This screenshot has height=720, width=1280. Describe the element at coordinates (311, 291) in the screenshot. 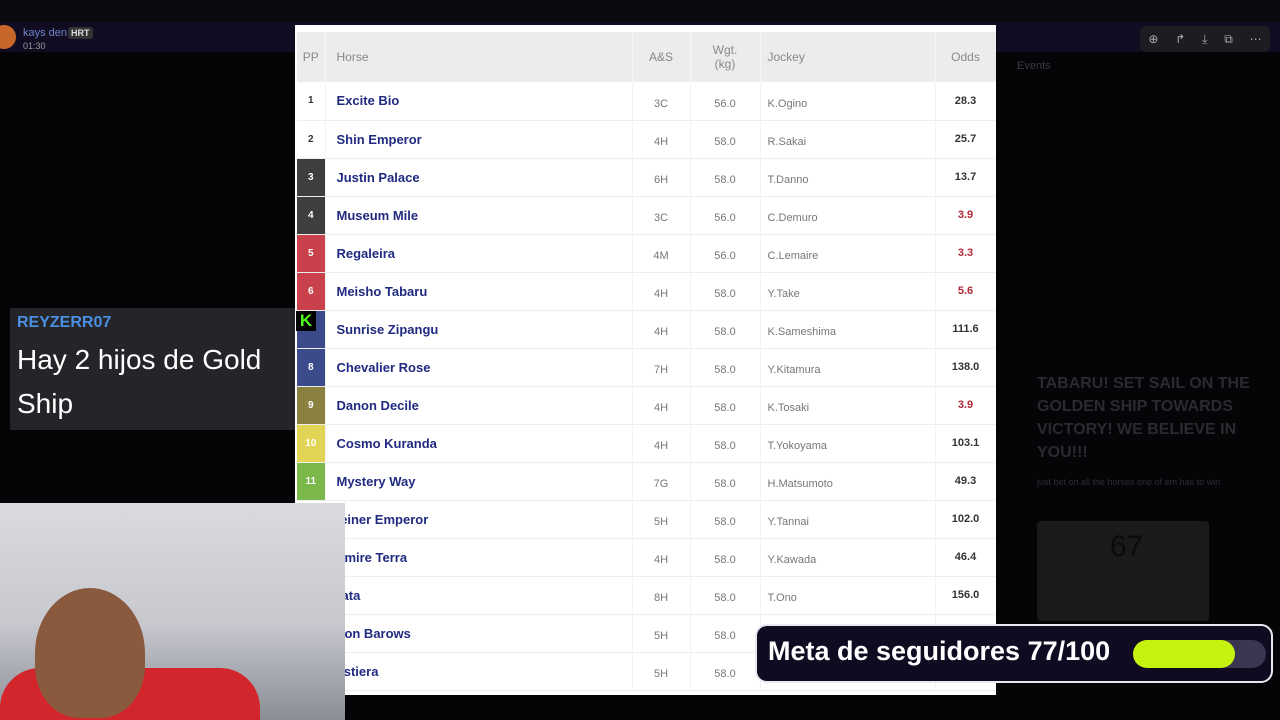

I see `post-position: 6` at that location.